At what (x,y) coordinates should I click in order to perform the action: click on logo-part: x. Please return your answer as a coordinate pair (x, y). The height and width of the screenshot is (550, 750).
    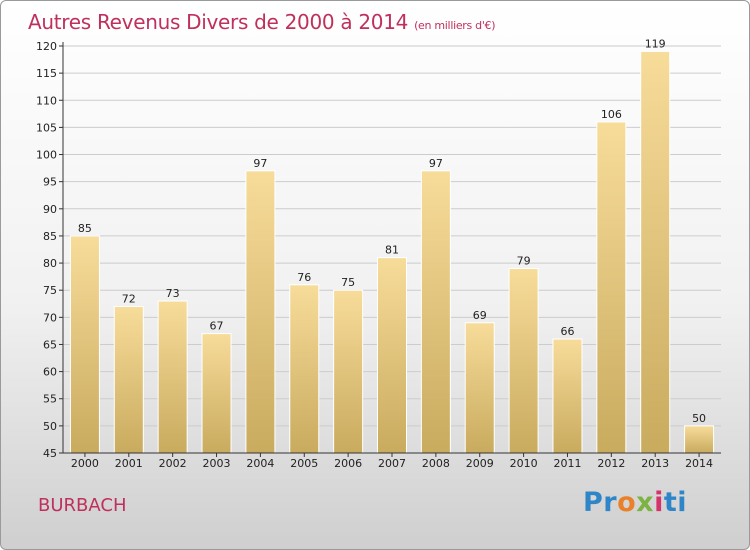
    Looking at the image, I should click on (645, 502).